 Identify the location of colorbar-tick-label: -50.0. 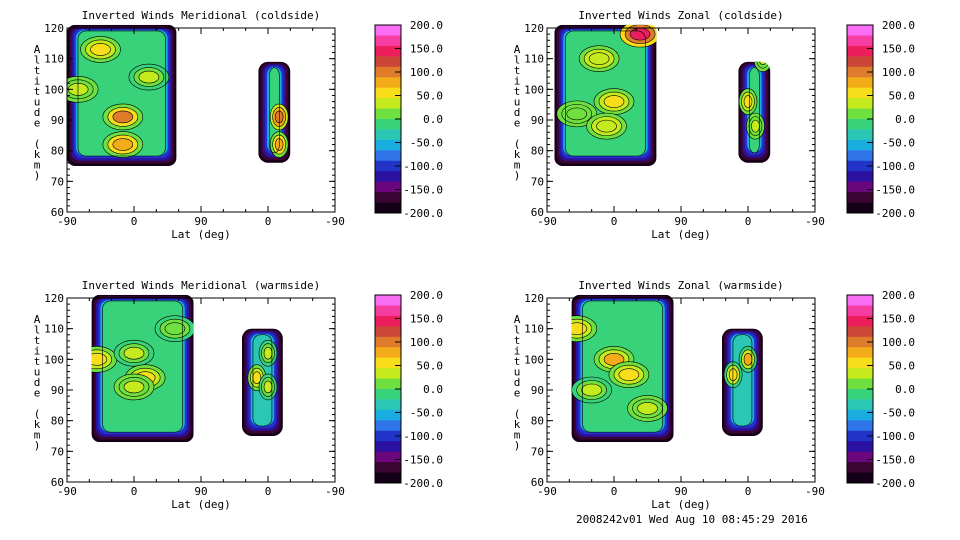
(898, 413).